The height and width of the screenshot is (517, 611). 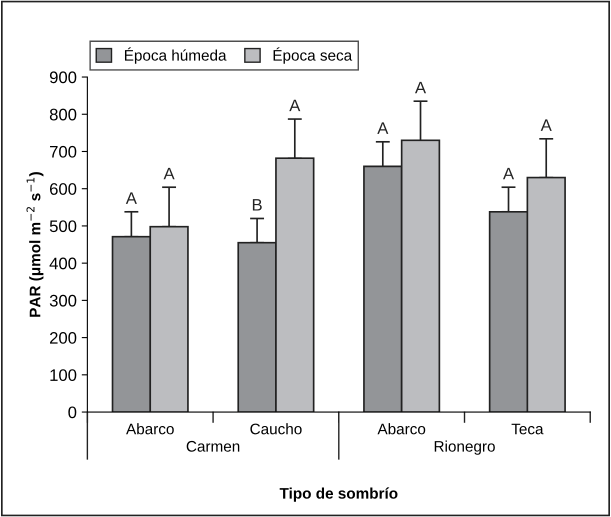 What do you see at coordinates (63, 114) in the screenshot?
I see `y-tick-label: 800` at bounding box center [63, 114].